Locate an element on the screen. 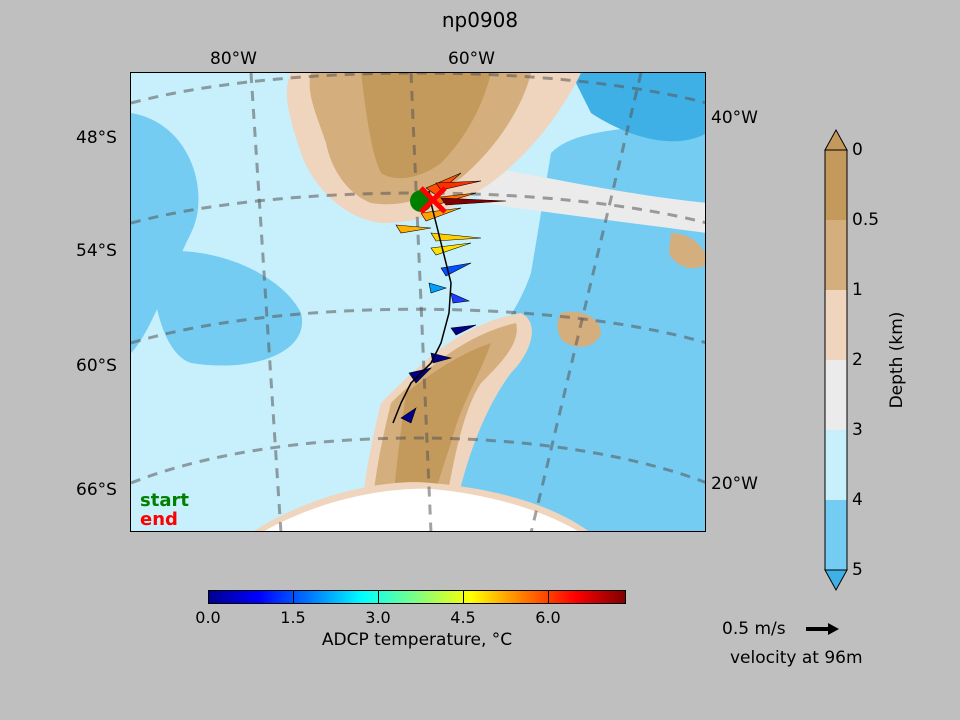 The height and width of the screenshot is (720, 960). scotia-ridge is located at coordinates (583, 198).